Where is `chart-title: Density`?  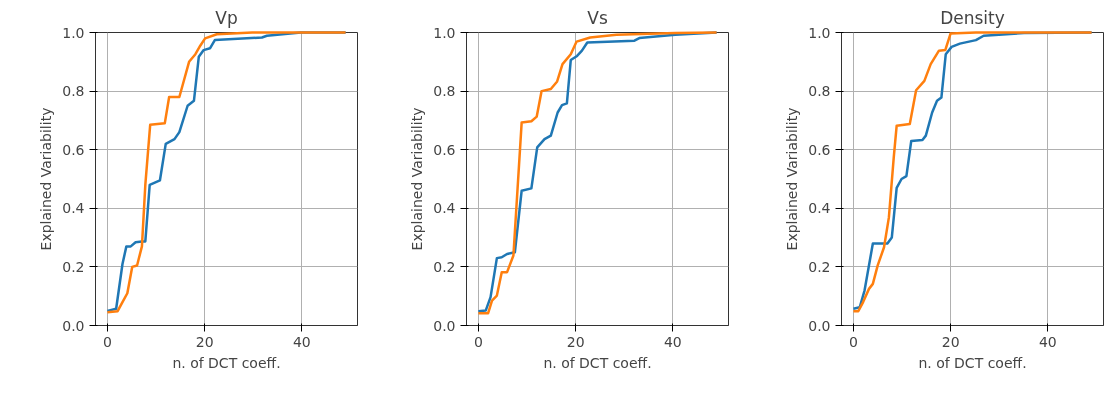 chart-title: Density is located at coordinates (972, 17).